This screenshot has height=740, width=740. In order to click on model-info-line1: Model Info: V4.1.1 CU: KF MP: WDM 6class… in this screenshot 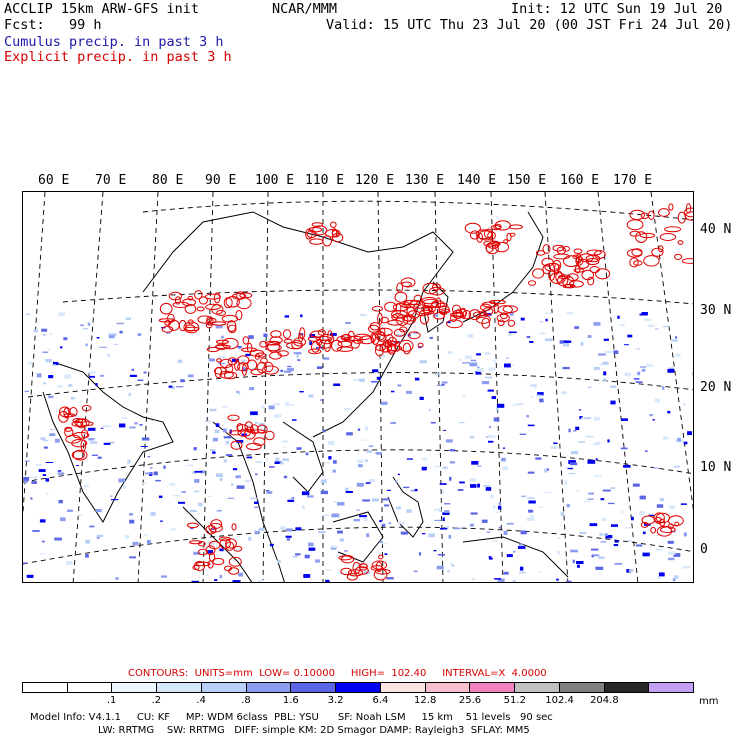, I will do `click(291, 717)`.